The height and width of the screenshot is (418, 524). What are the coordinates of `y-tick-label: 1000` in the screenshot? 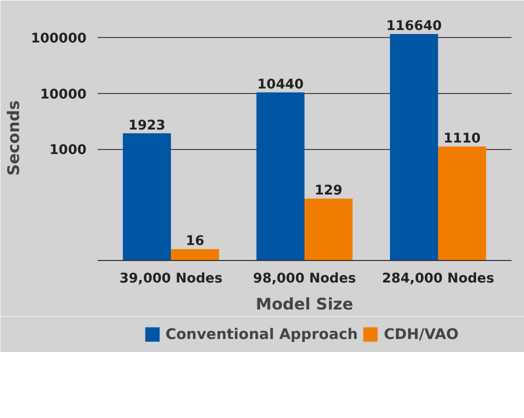 It's located at (68, 150).